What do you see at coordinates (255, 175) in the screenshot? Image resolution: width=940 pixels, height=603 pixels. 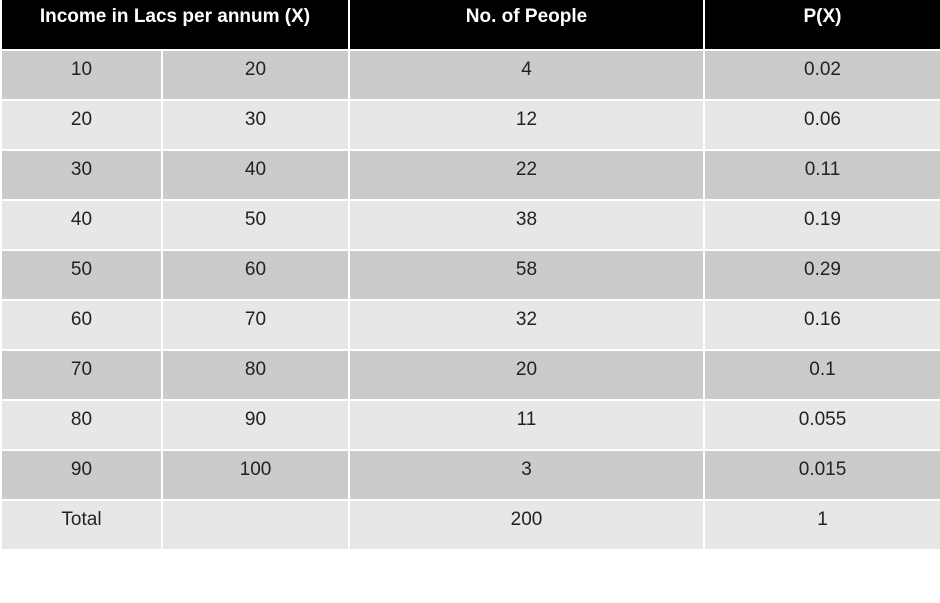 I see `income-to-cell: 40` at bounding box center [255, 175].